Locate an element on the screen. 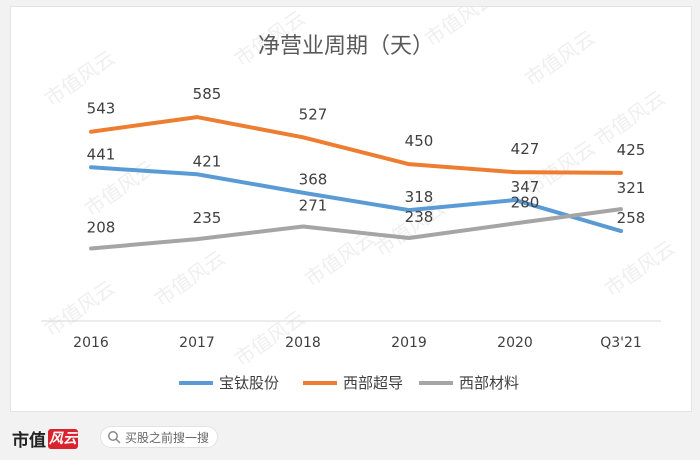 The width and height of the screenshot is (700, 460). search-box: 买股之前搜一搜 is located at coordinates (159, 437).